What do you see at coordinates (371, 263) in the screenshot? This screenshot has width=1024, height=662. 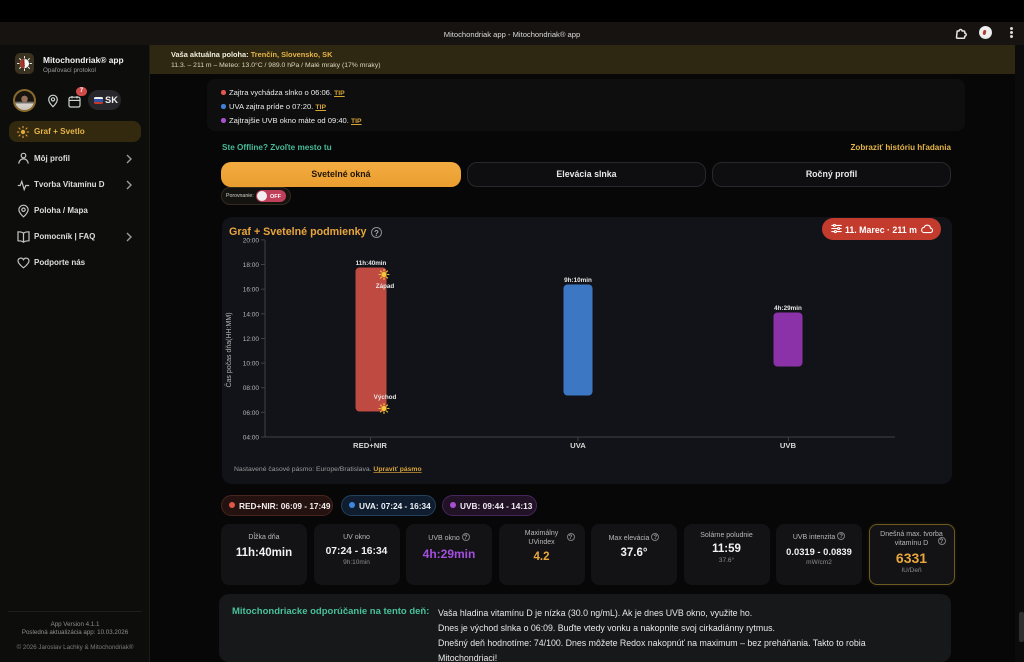 I see `svg-text: 11h:40min` at bounding box center [371, 263].